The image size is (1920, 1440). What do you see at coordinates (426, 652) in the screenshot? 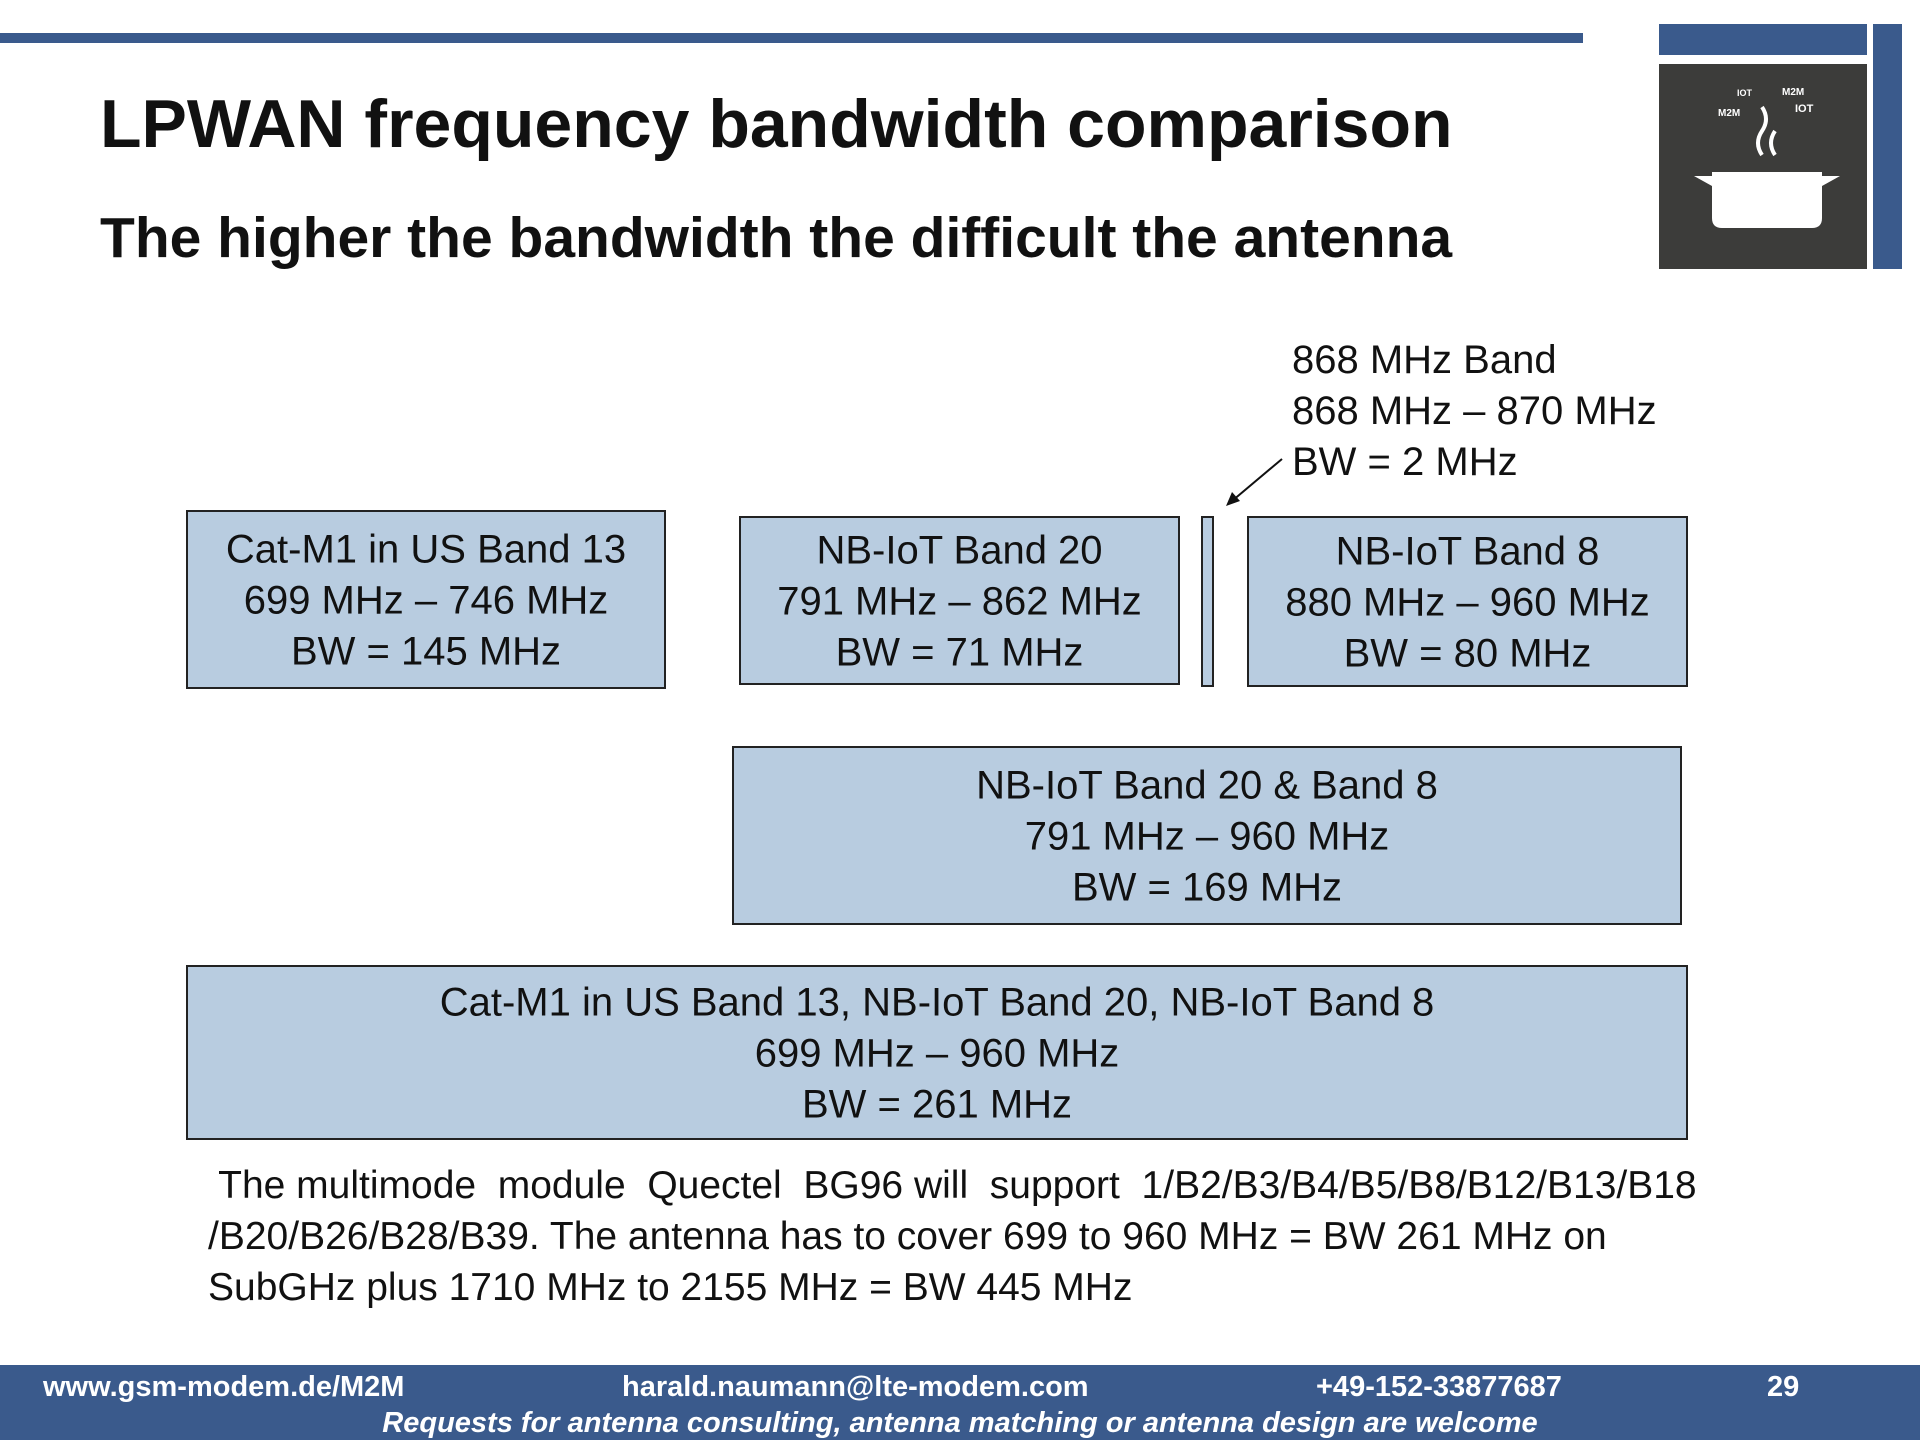
I see `box-line: BW = 145 MHz` at bounding box center [426, 652].